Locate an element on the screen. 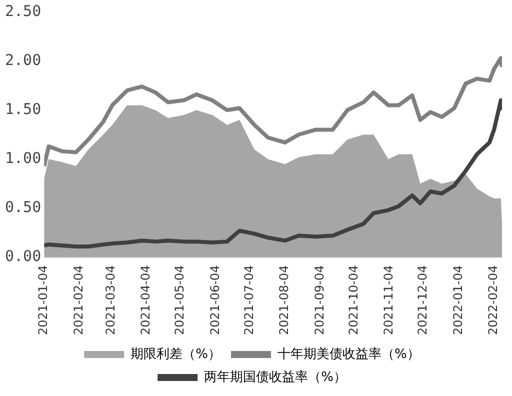 This screenshot has width=512, height=396. x-tick-label: 2021-04-04 is located at coordinates (145, 300).